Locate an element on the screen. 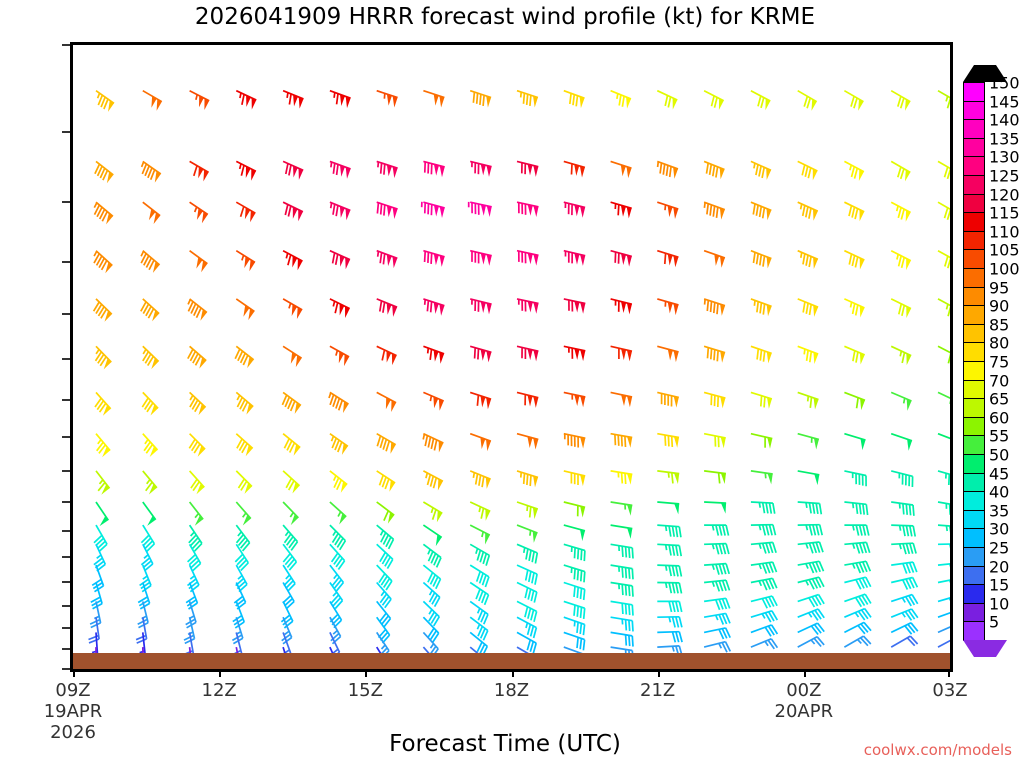  colorbar-tick-label: 120 is located at coordinates (1004, 195).